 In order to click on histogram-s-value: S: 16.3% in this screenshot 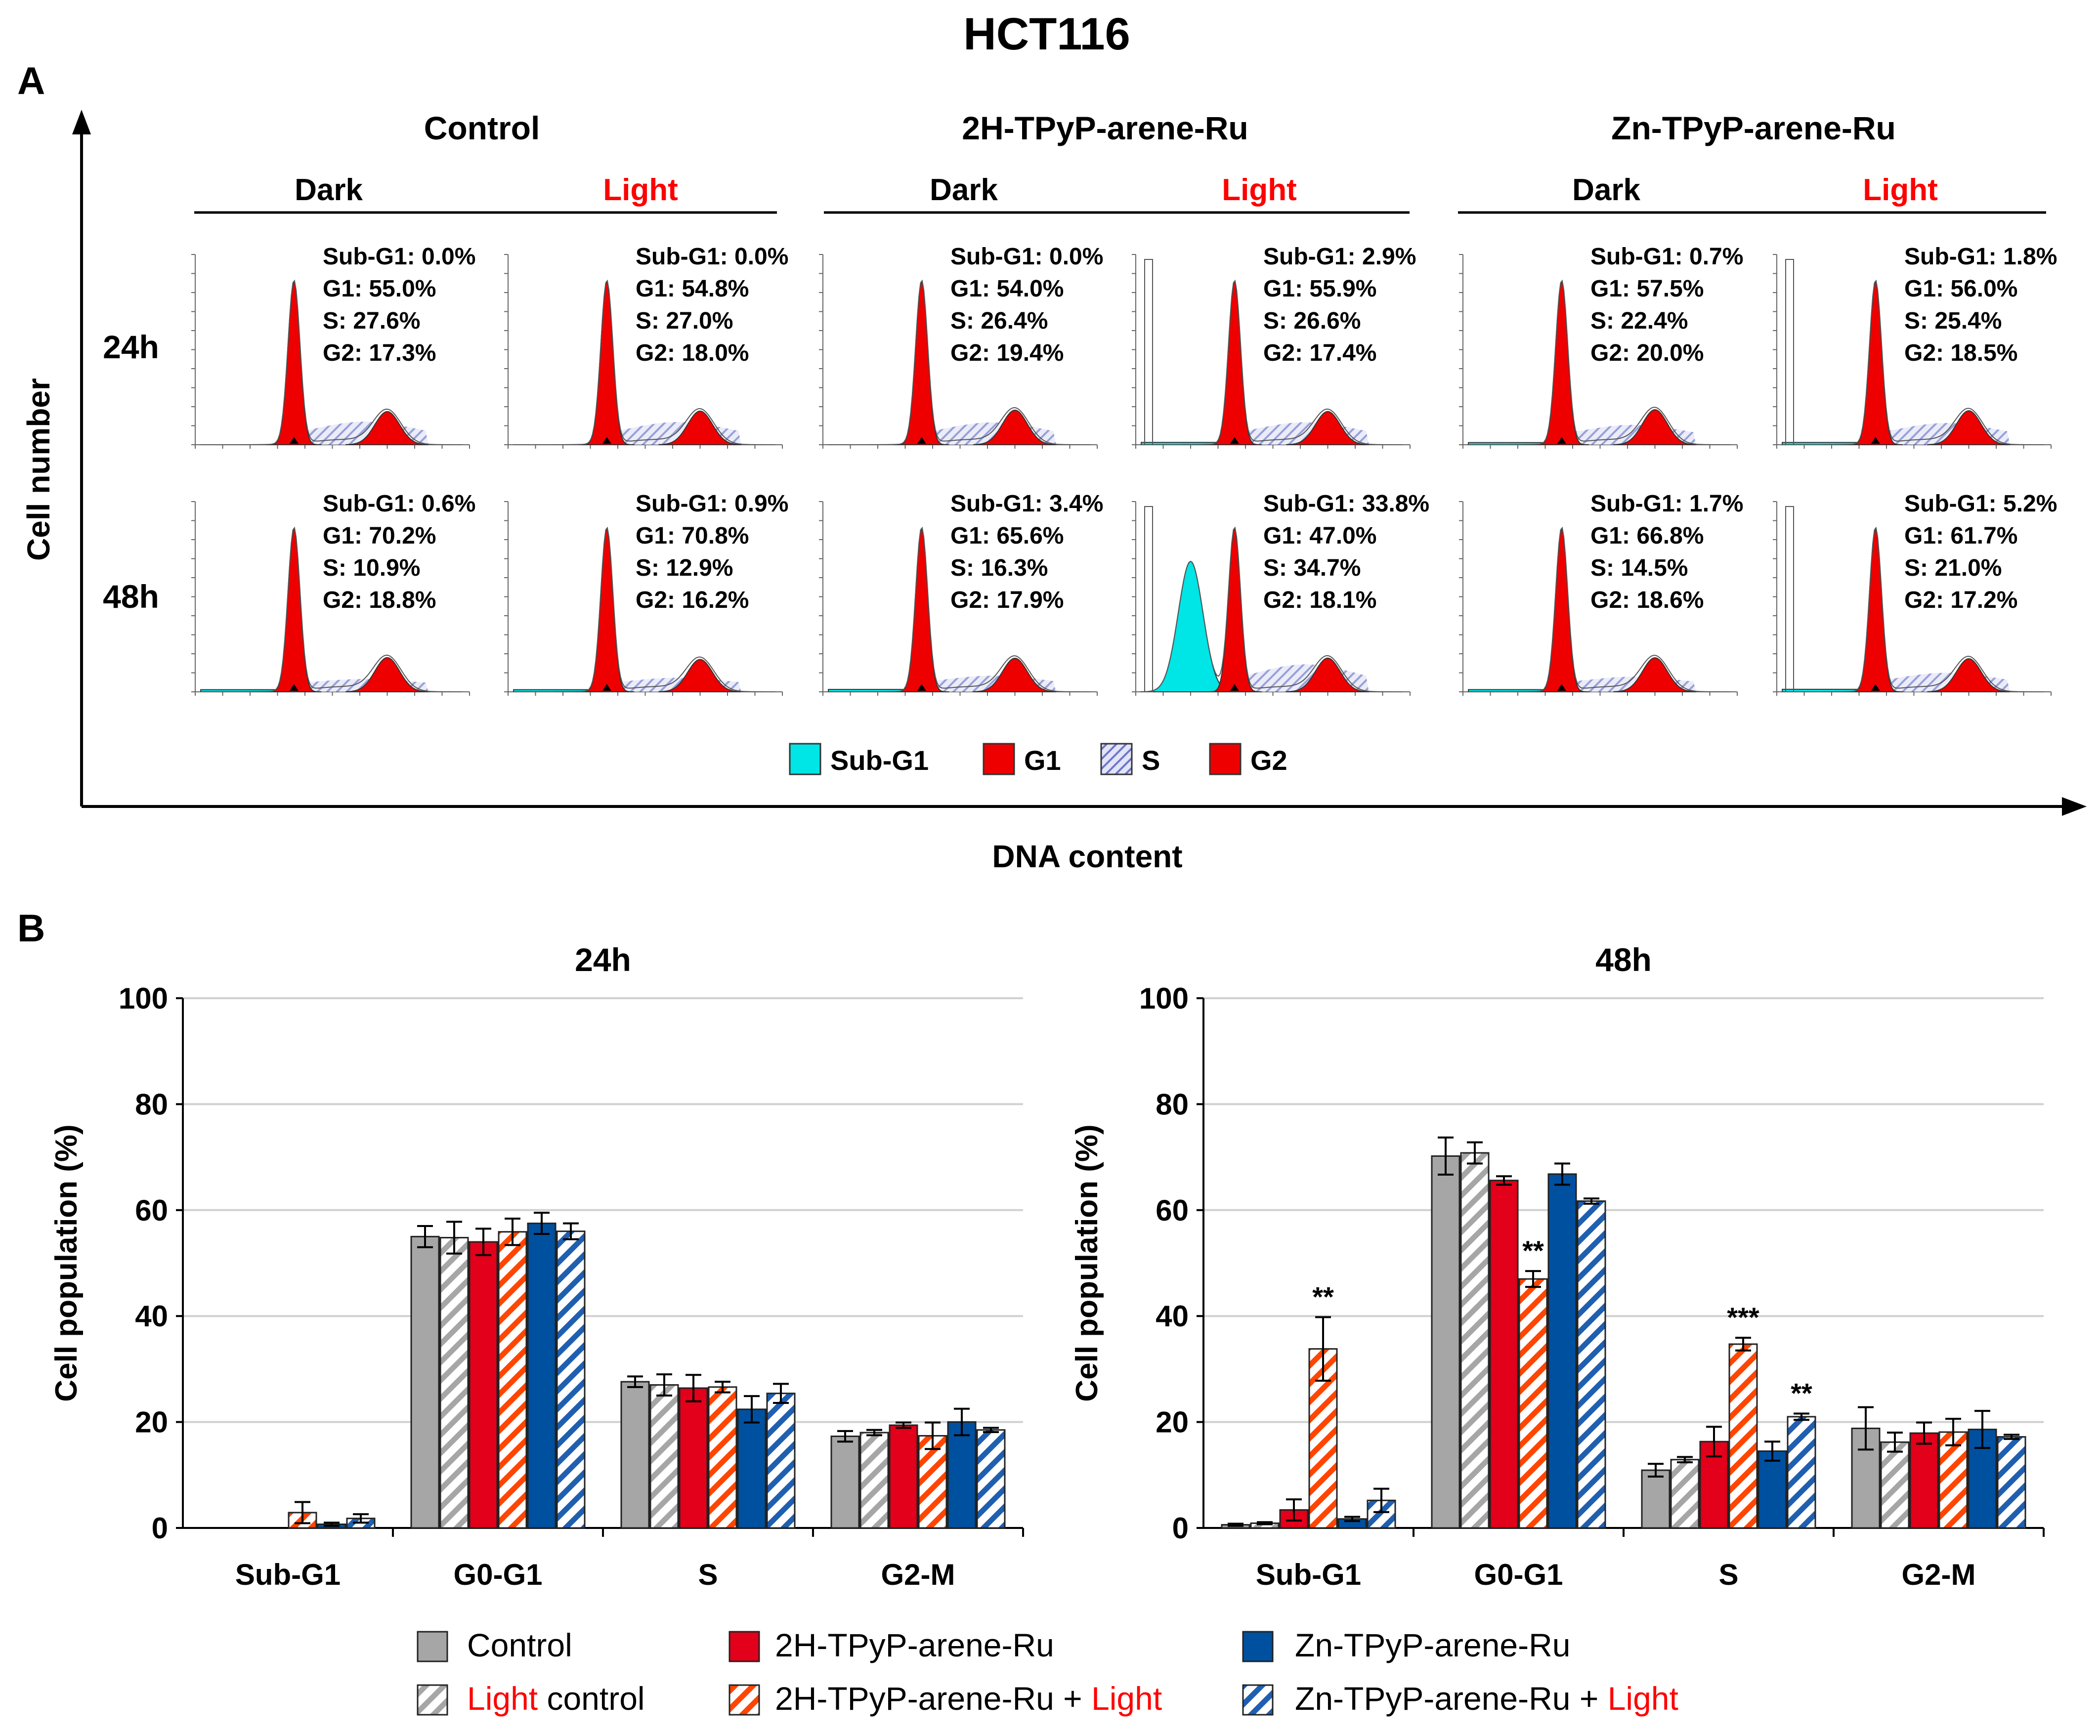, I will do `click(999, 568)`.